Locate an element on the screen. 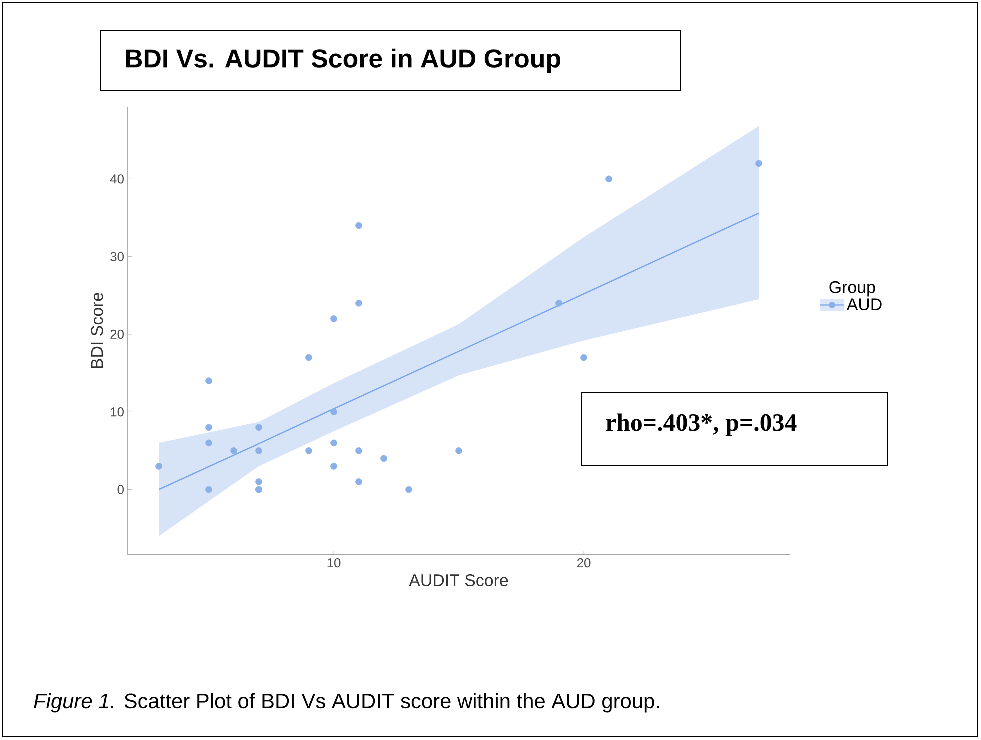  chart-title: BDI Vs. AUDIT Score in AUD Group is located at coordinates (343, 61).